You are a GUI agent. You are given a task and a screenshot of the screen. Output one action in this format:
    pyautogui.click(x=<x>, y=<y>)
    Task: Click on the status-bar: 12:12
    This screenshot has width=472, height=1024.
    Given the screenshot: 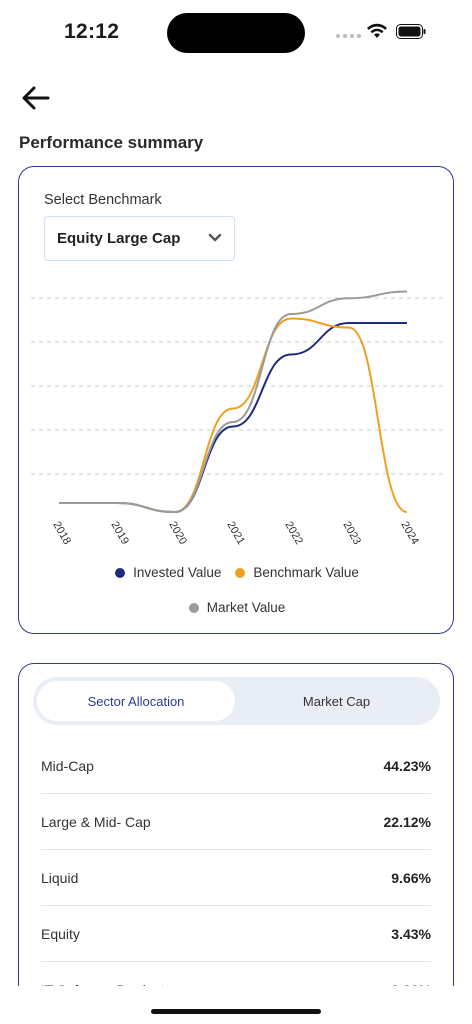 What is the action you would take?
    pyautogui.click(x=236, y=32)
    